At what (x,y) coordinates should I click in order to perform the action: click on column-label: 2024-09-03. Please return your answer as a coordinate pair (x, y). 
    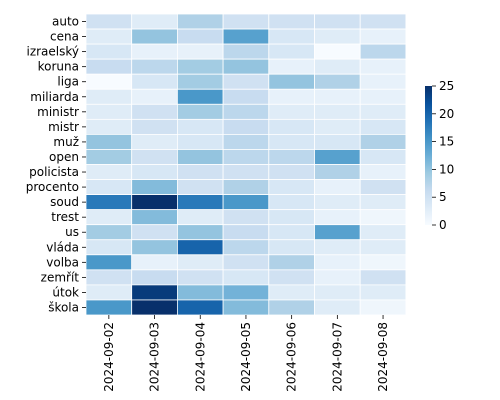
    Looking at the image, I should click on (155, 357).